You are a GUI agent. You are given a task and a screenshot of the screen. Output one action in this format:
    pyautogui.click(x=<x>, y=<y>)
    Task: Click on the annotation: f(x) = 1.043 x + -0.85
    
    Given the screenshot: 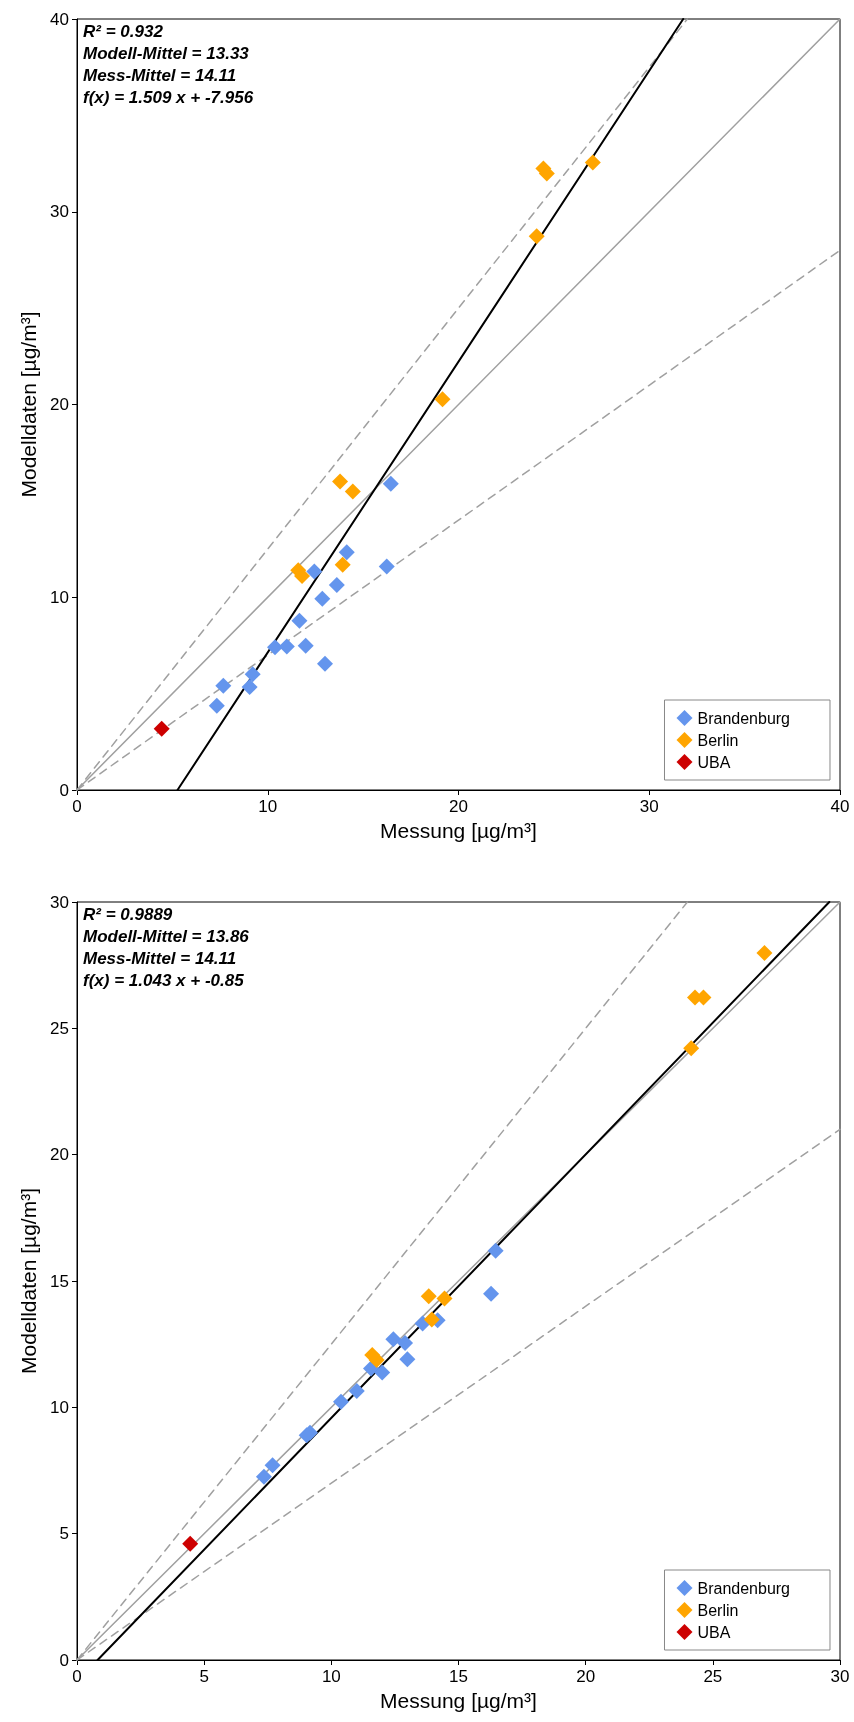 What is the action you would take?
    pyautogui.click(x=164, y=980)
    